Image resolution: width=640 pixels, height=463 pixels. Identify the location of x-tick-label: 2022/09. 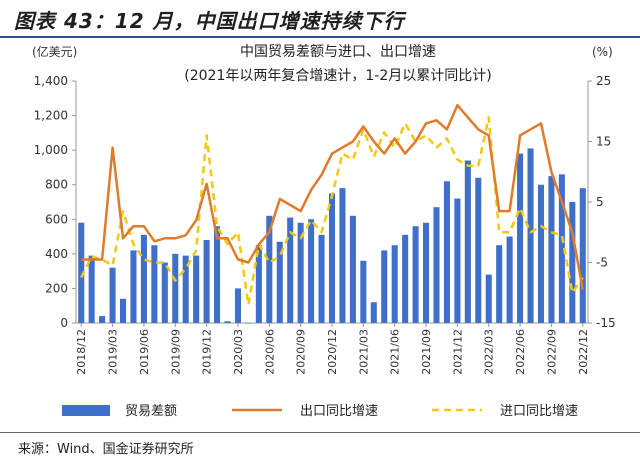
(551, 352).